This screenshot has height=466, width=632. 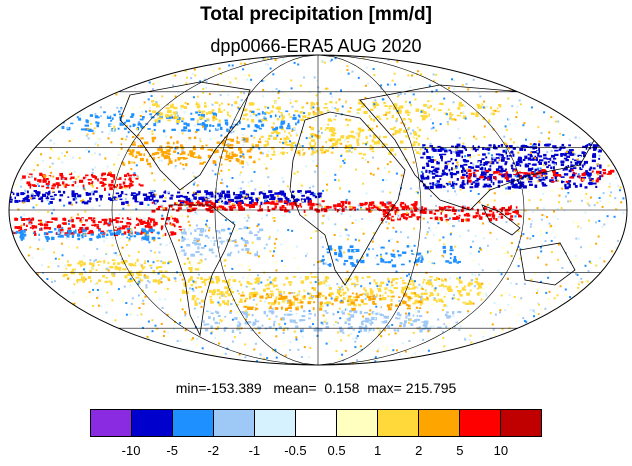 I want to click on colorbar-tick-label: -0.5, so click(x=295, y=450).